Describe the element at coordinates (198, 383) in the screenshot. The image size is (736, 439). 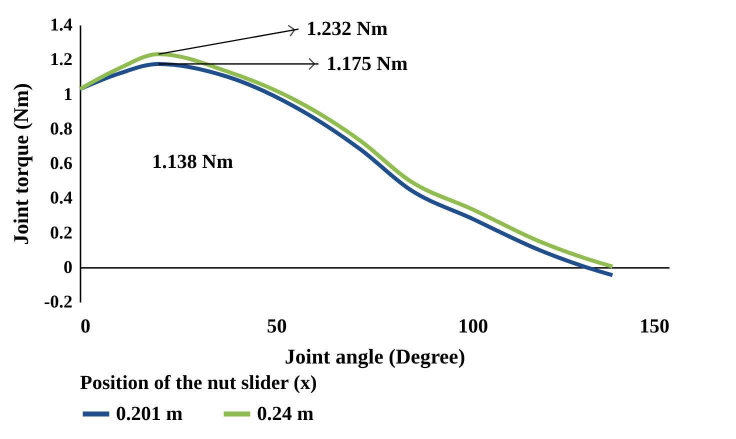
I see `legend-title: Position of the nut slider (x)` at that location.